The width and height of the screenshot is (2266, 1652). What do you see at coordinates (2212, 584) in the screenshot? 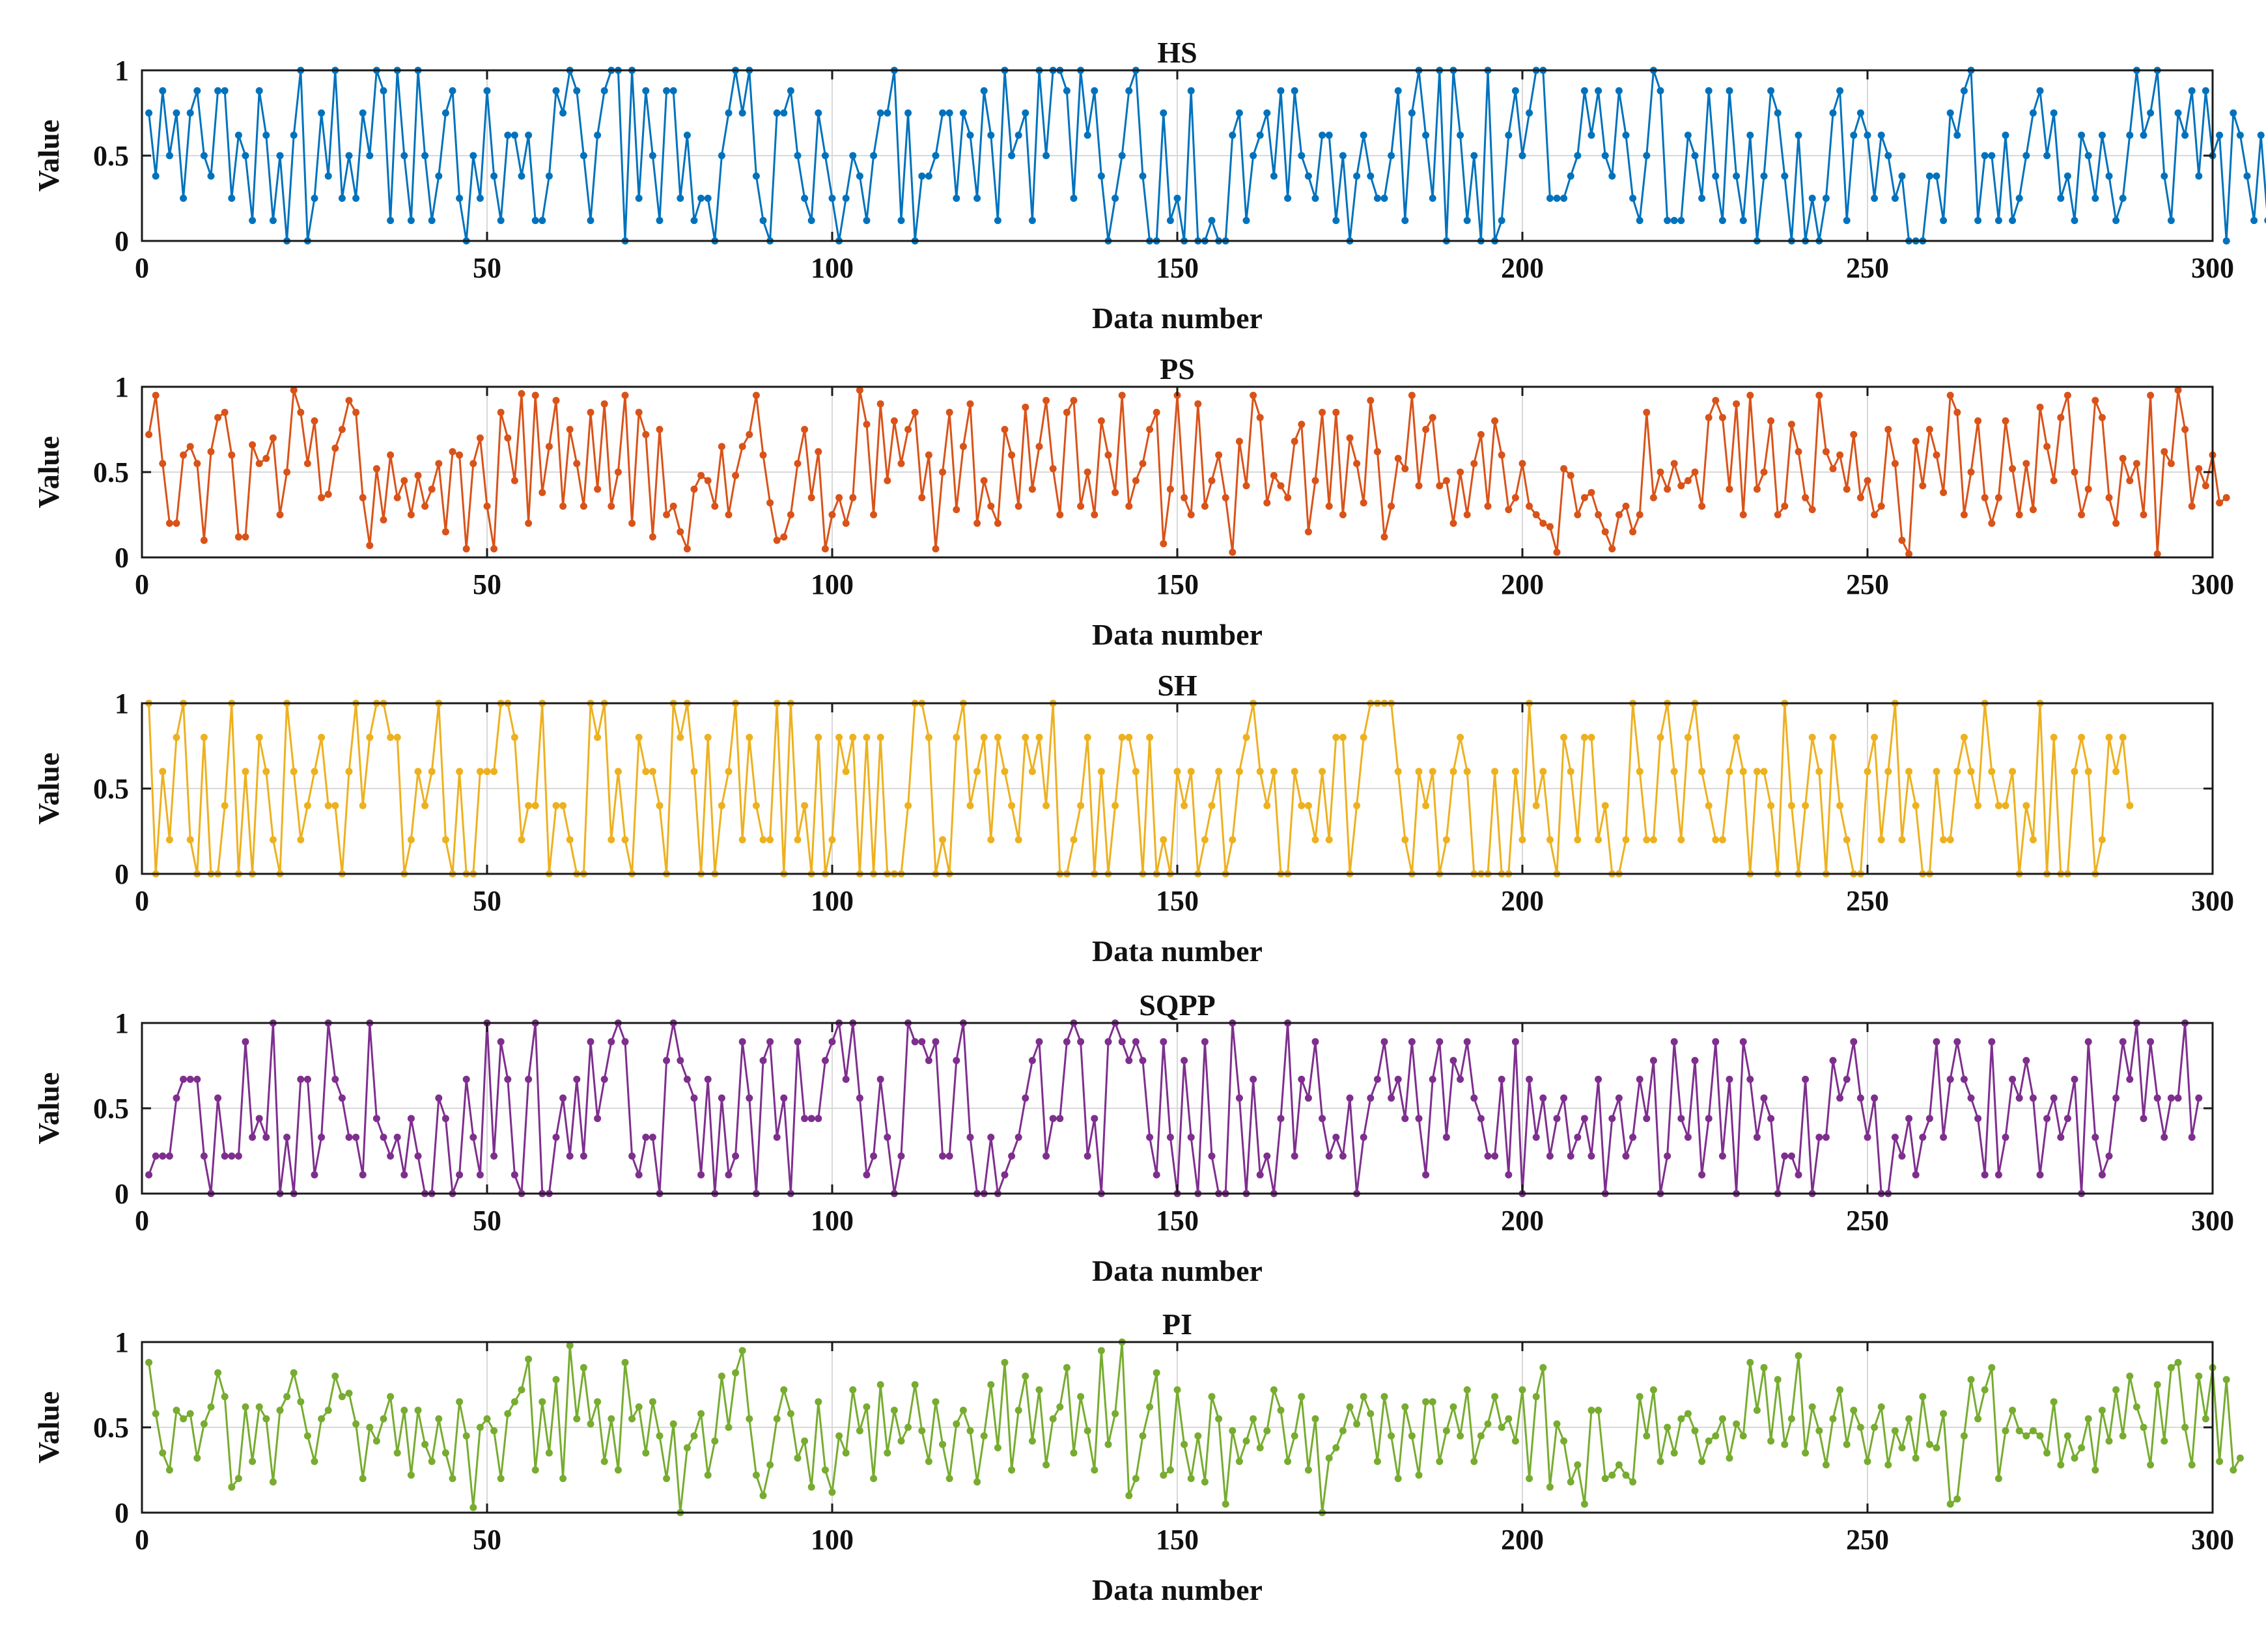
I see `x-tick-label-ps-6: 300` at bounding box center [2212, 584].